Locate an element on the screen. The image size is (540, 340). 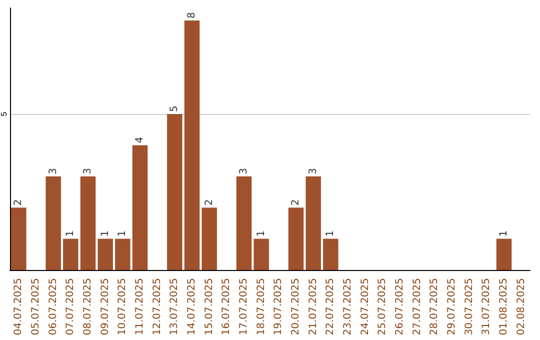
x-tick-label: 22.07.2025 is located at coordinates (330, 307).